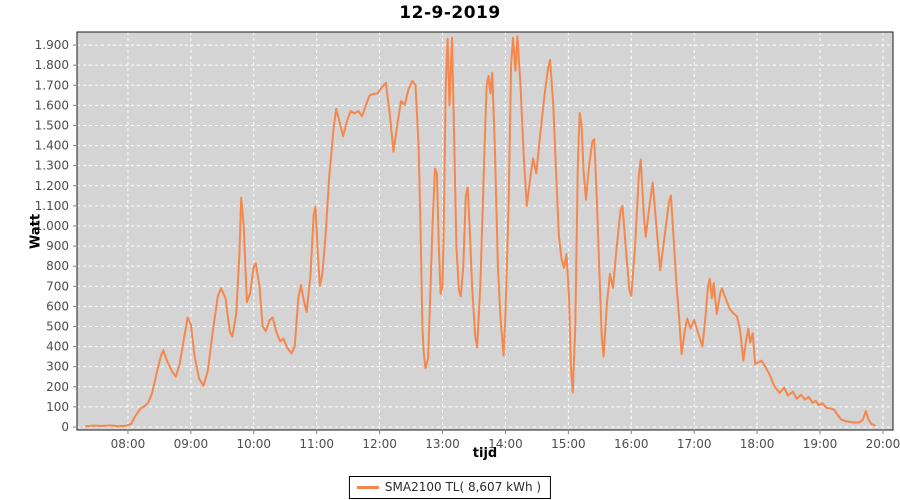 Image resolution: width=900 pixels, height=500 pixels. What do you see at coordinates (52, 105) in the screenshot?
I see `y-tick-label: 1.600` at bounding box center [52, 105].